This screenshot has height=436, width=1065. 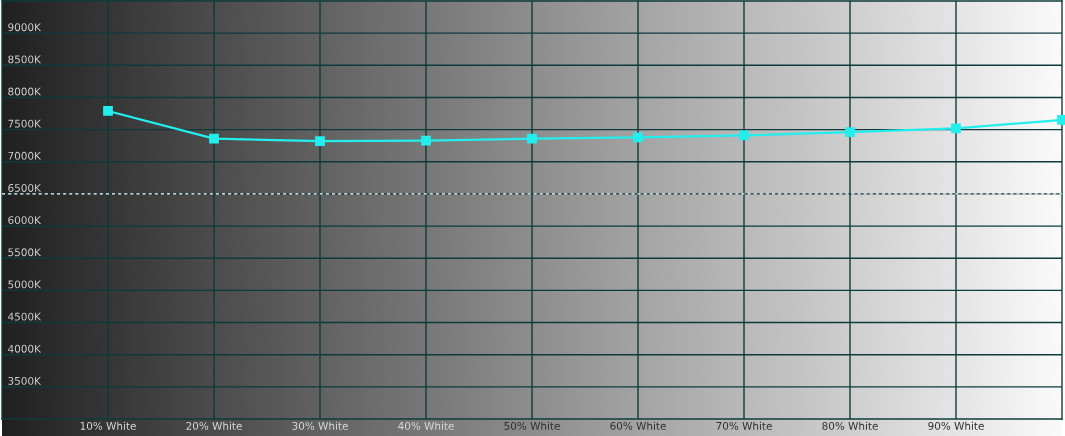 I want to click on x-tick-label: 70% White, so click(x=744, y=425).